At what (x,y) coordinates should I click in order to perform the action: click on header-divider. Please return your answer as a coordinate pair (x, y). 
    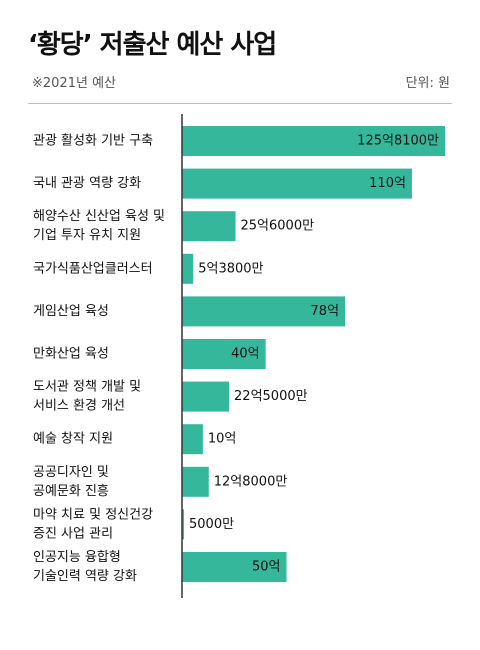
    Looking at the image, I should click on (240, 103).